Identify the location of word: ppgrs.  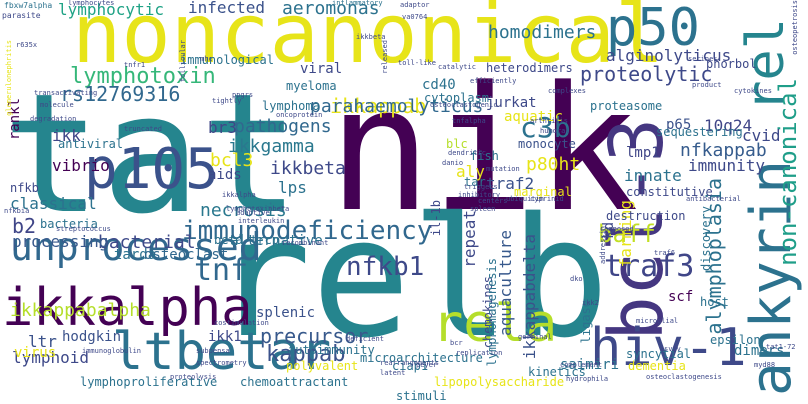
(243, 95).